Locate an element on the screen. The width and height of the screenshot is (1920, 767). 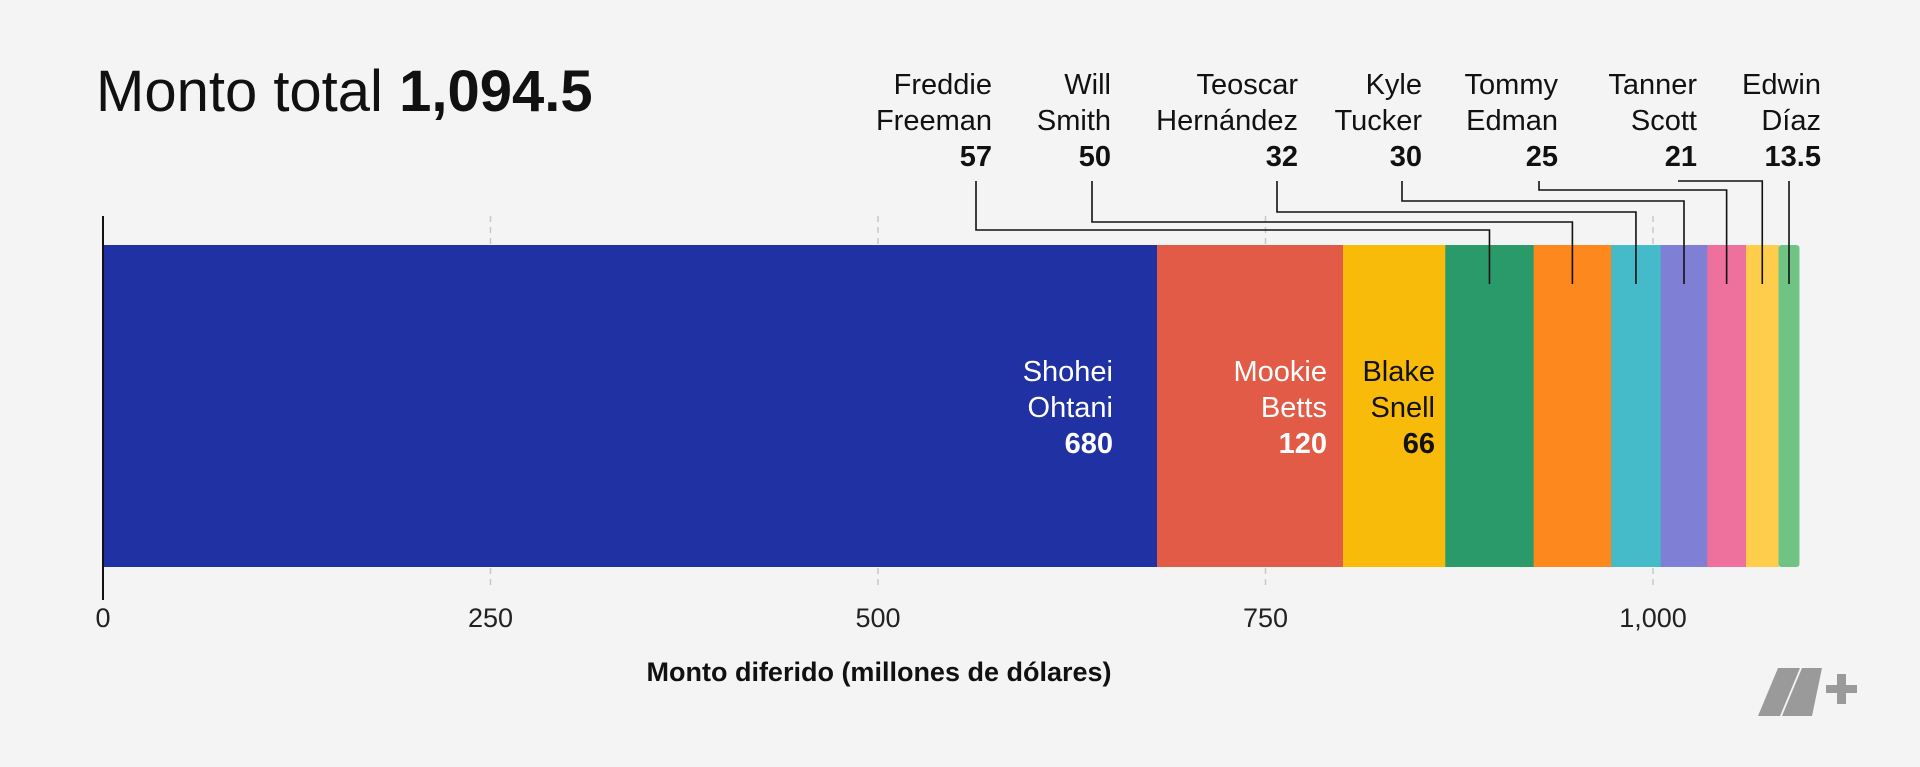
segment-name: Tanner Scott is located at coordinates (1652, 103).